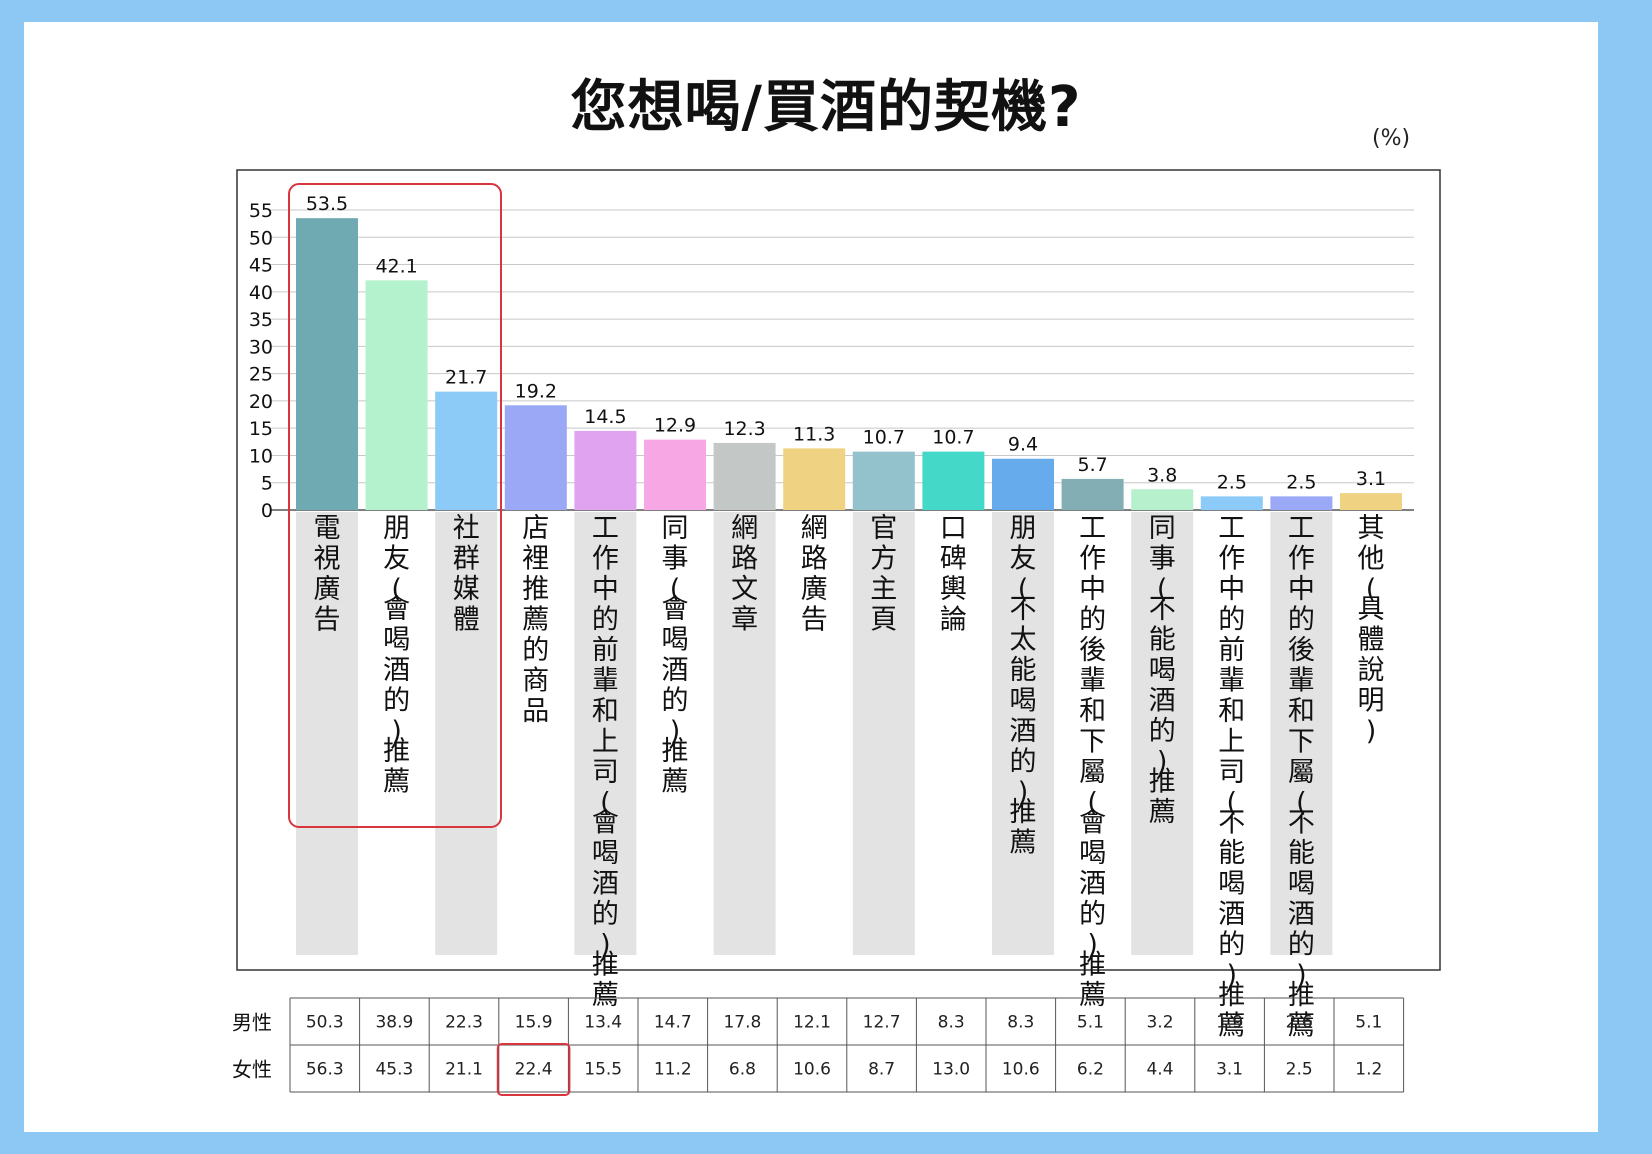 This screenshot has width=1652, height=1154. I want to click on chart-title: 您想喝/買酒的契機?, so click(826, 107).